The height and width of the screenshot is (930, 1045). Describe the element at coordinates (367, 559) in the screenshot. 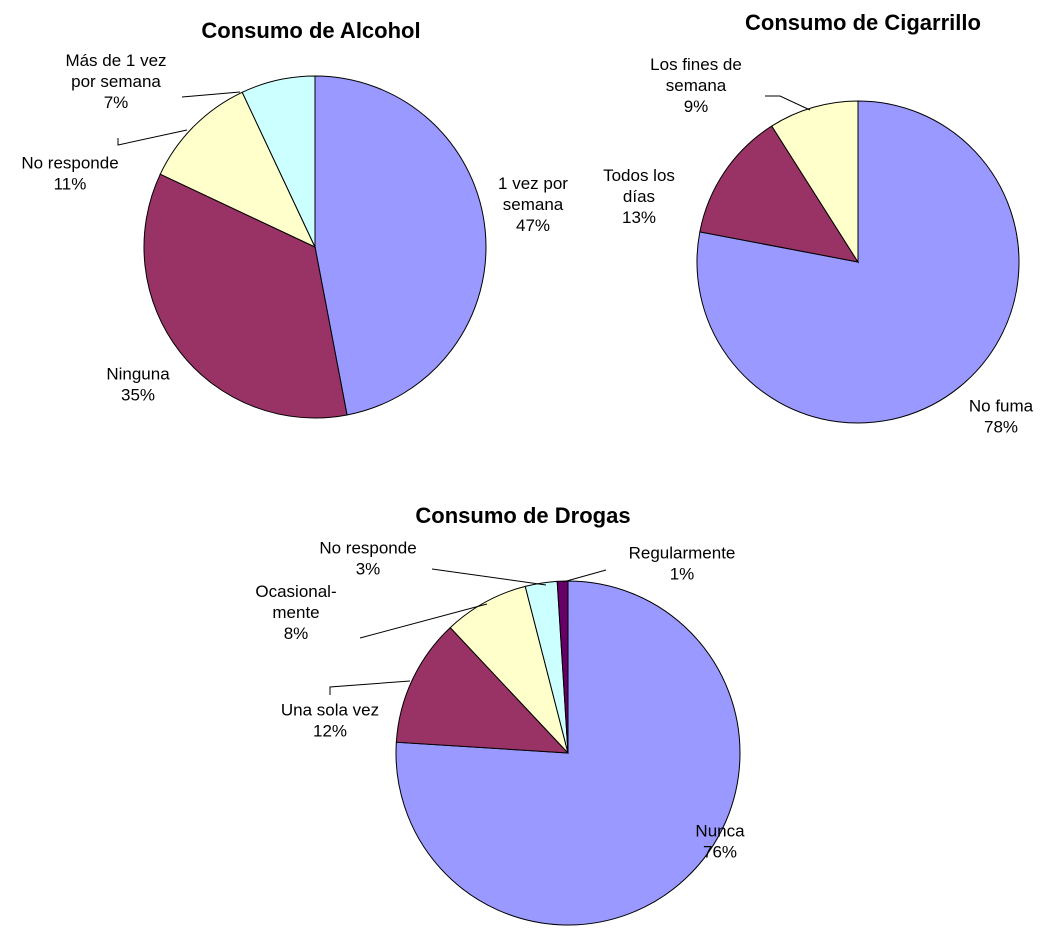

I see `slice-label: No responde 3%` at that location.